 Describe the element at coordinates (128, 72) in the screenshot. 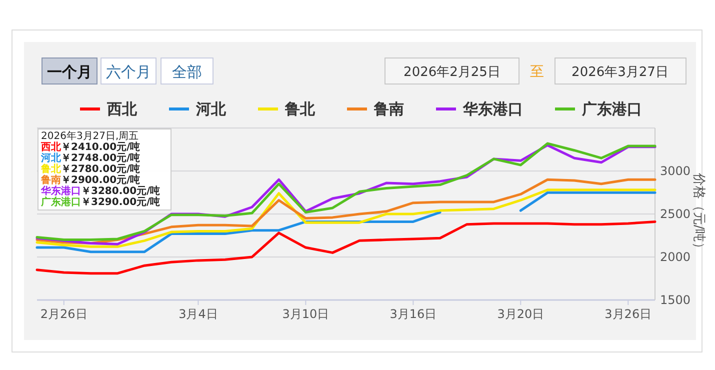

I see `text: 六个月` at that location.